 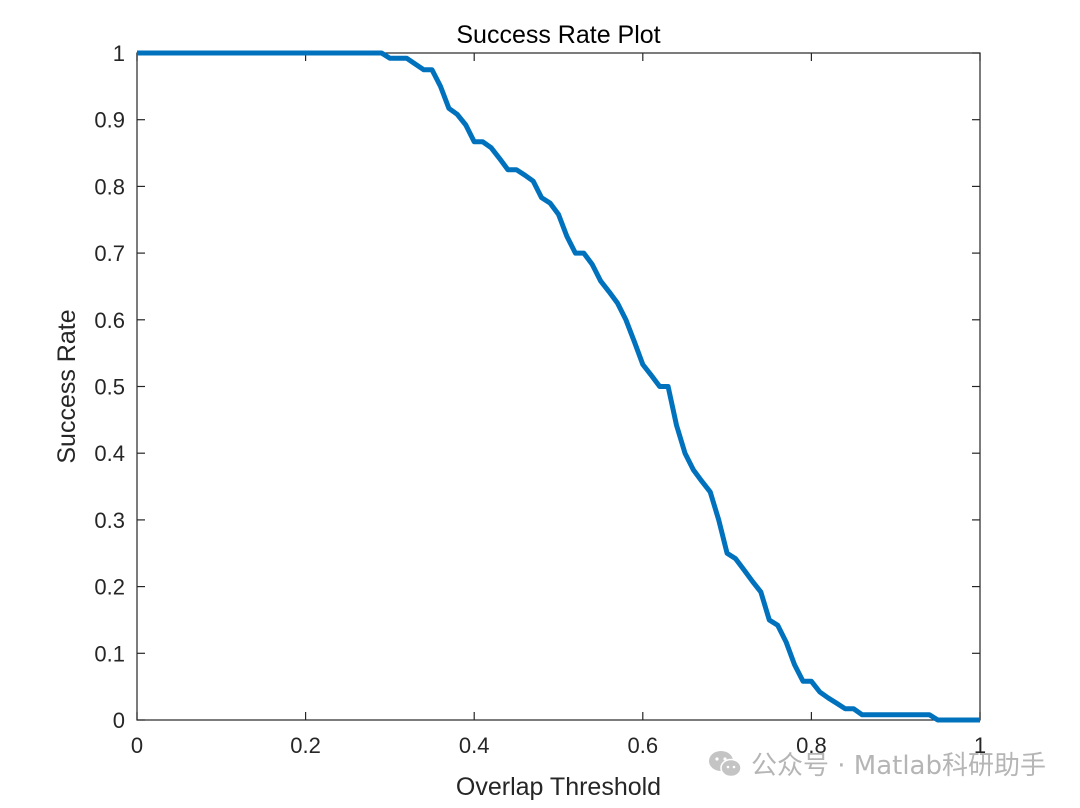 What do you see at coordinates (980, 745) in the screenshot?
I see `x-tick-label: 1` at bounding box center [980, 745].